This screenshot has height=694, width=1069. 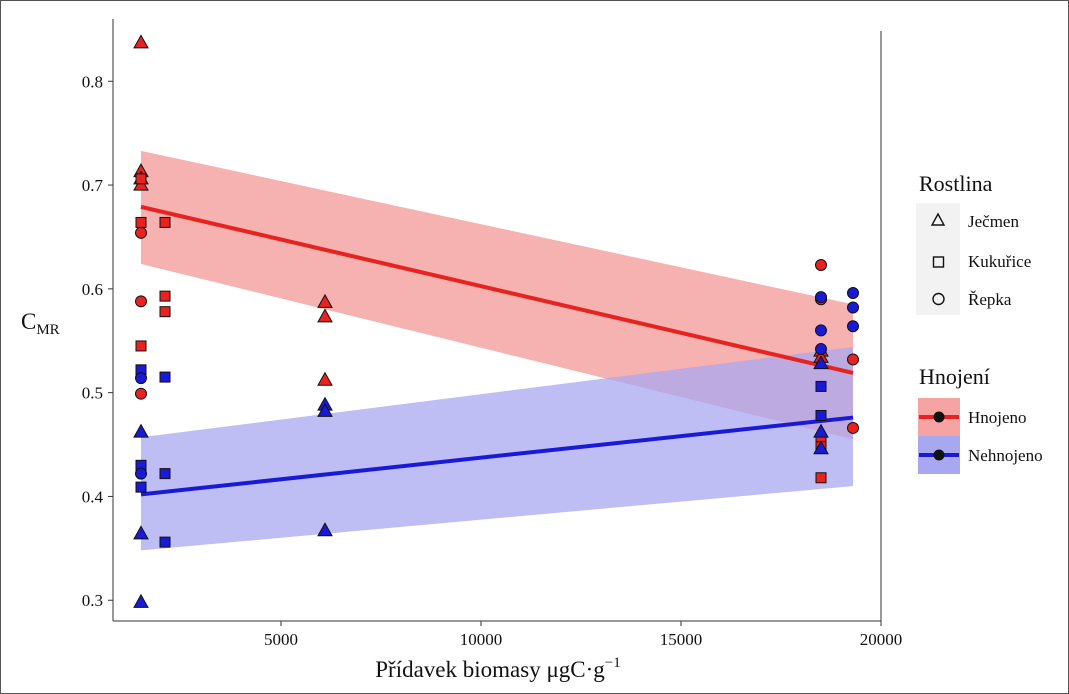 I want to click on legend-shape-key-bg, so click(x=938, y=259).